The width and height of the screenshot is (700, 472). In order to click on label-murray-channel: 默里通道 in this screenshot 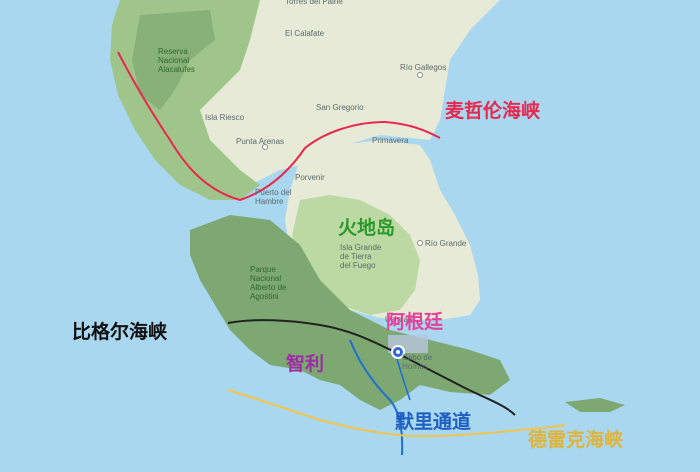, I will do `click(433, 421)`.